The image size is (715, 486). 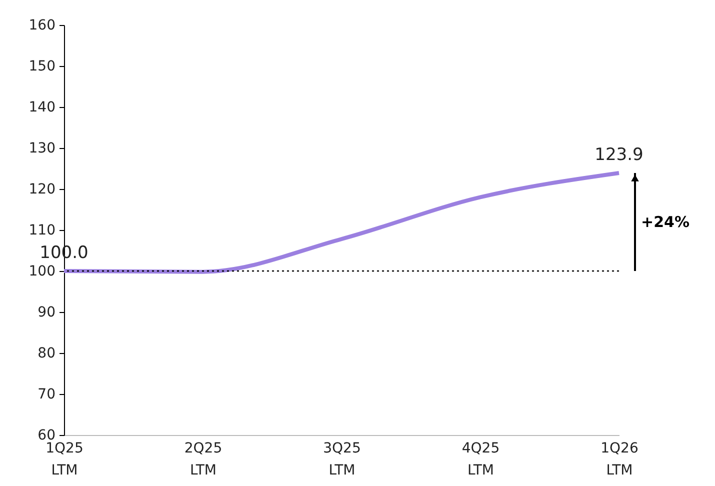 What do you see at coordinates (619, 459) in the screenshot?
I see `x-tick-label: 1Q26 LTM` at bounding box center [619, 459].